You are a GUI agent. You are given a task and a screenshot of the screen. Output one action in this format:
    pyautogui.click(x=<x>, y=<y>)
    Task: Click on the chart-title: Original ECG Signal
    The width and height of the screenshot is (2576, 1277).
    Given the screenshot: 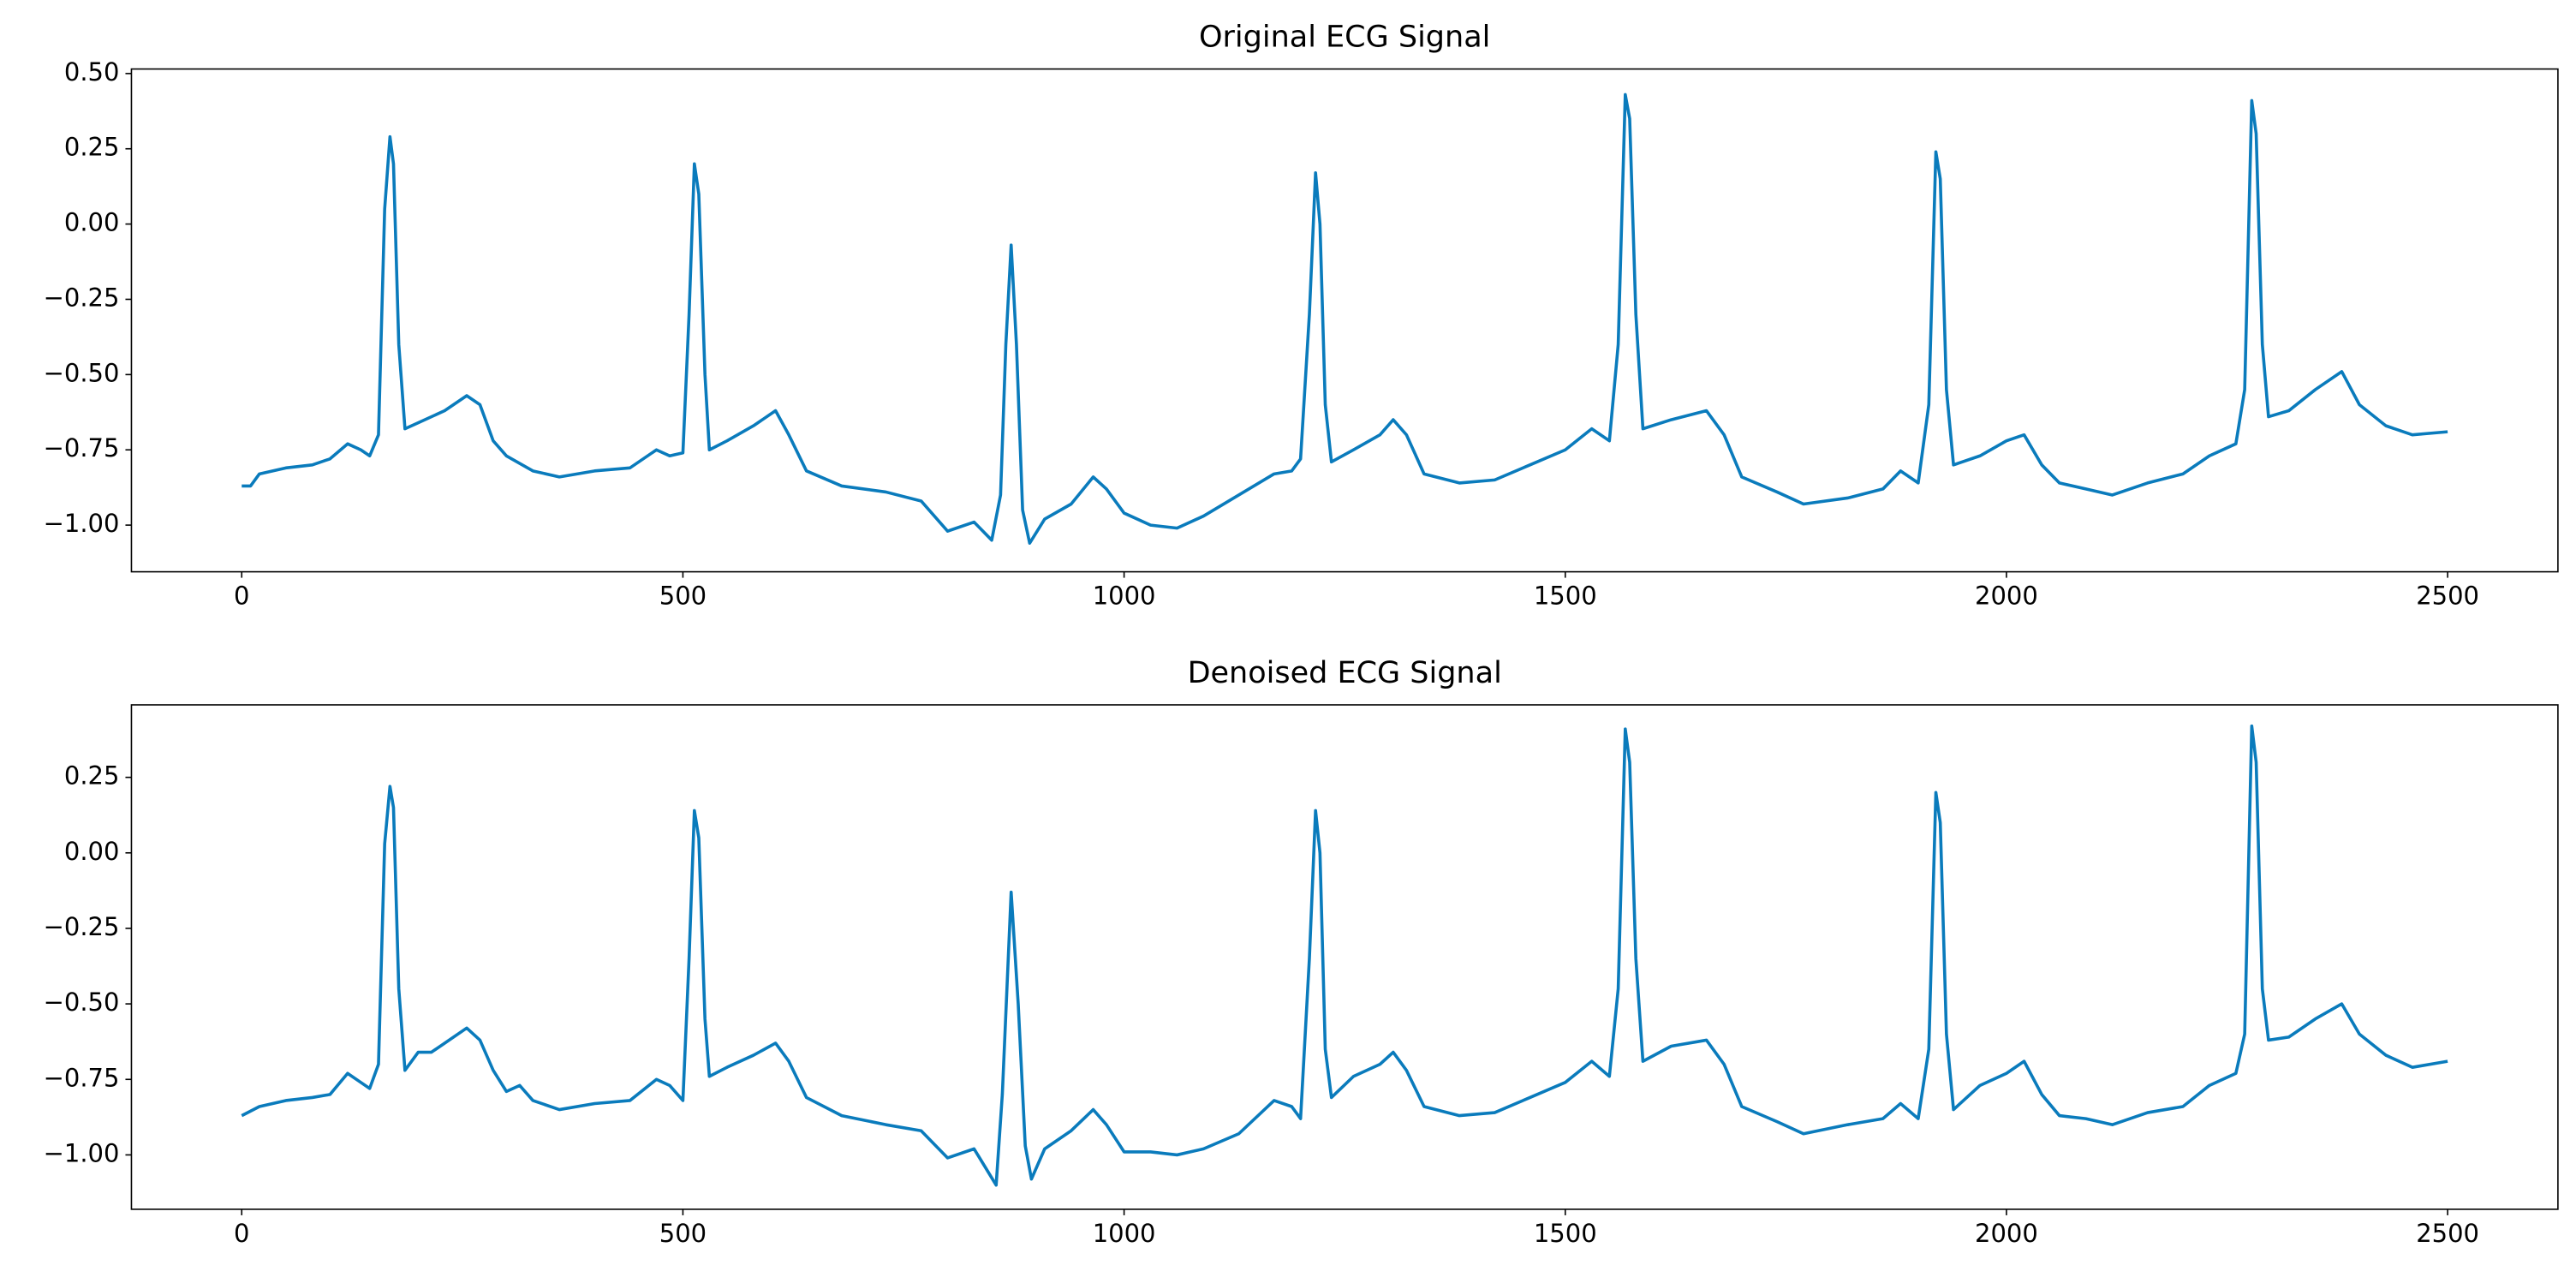 What is the action you would take?
    pyautogui.click(x=1344, y=38)
    